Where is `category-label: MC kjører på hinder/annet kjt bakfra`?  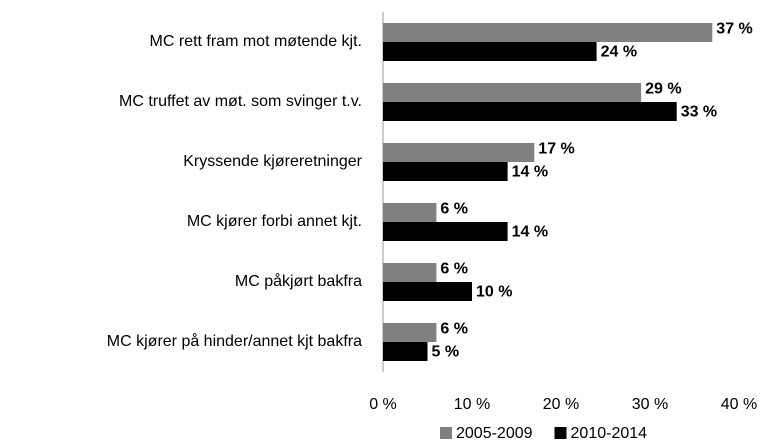 category-label: MC kjører på hinder/annet kjt bakfra is located at coordinates (234, 341).